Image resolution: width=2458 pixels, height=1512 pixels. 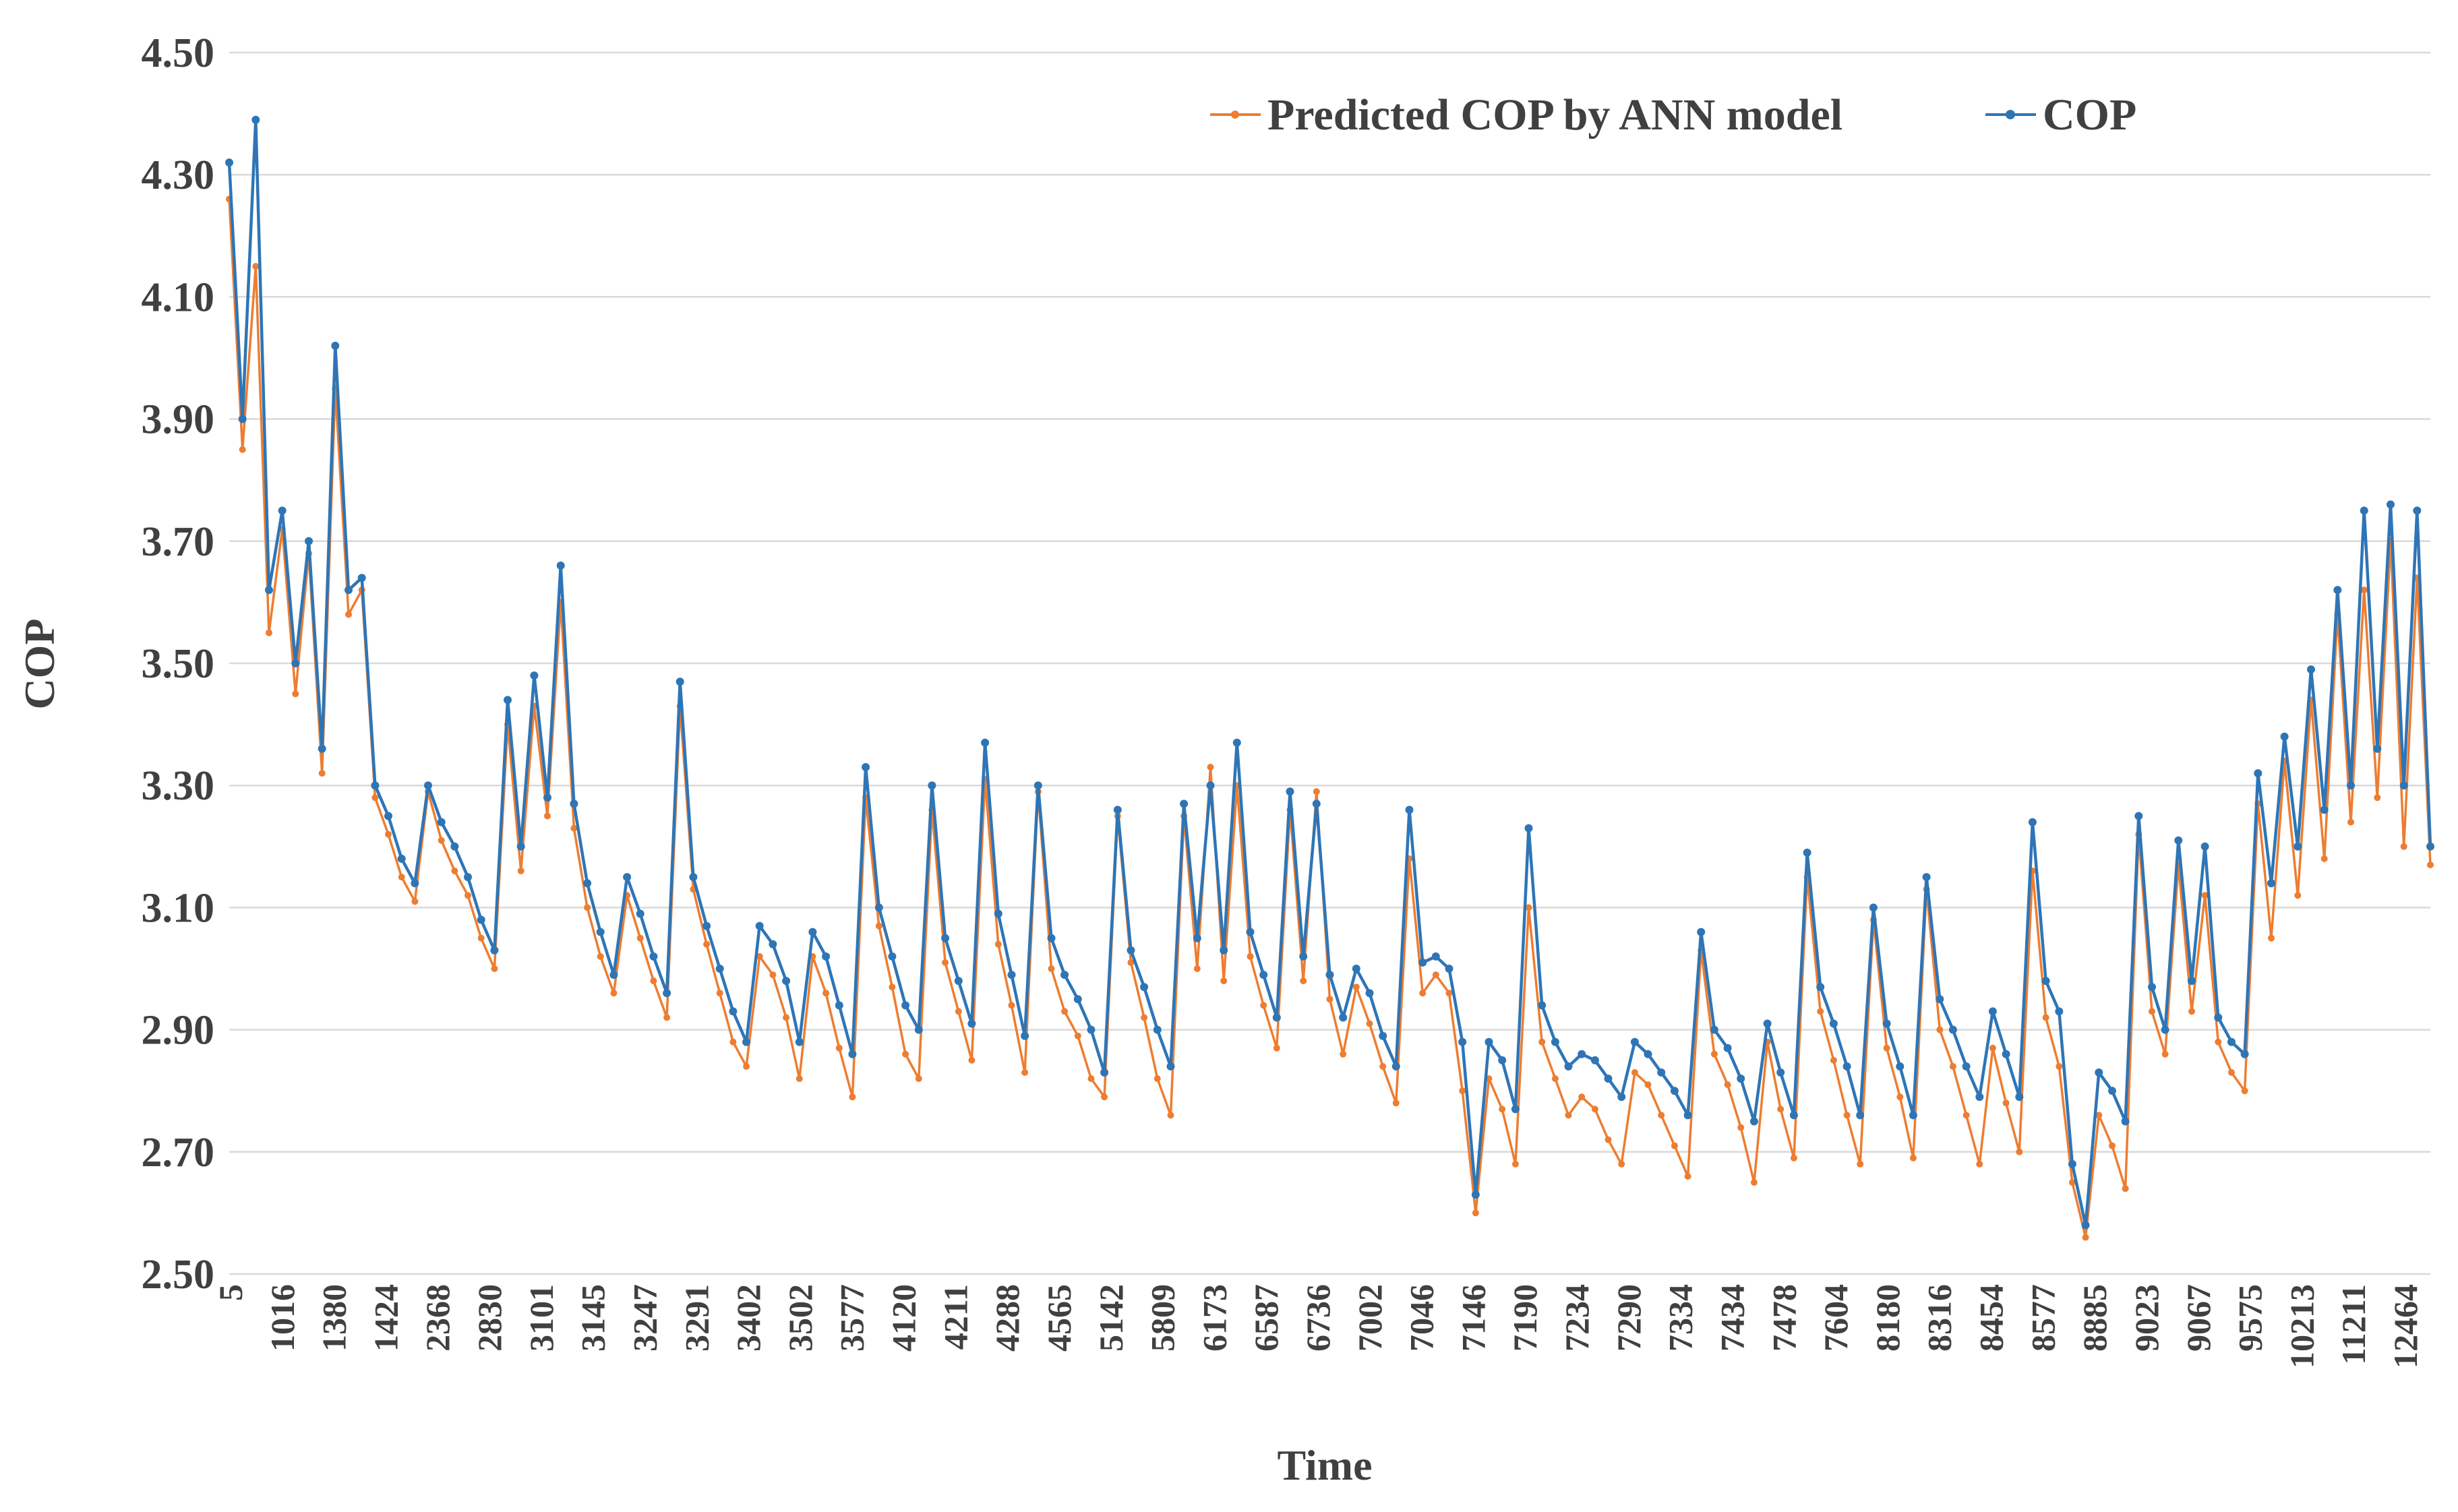 I want to click on x-tick-label: 8316, so click(x=1939, y=1318).